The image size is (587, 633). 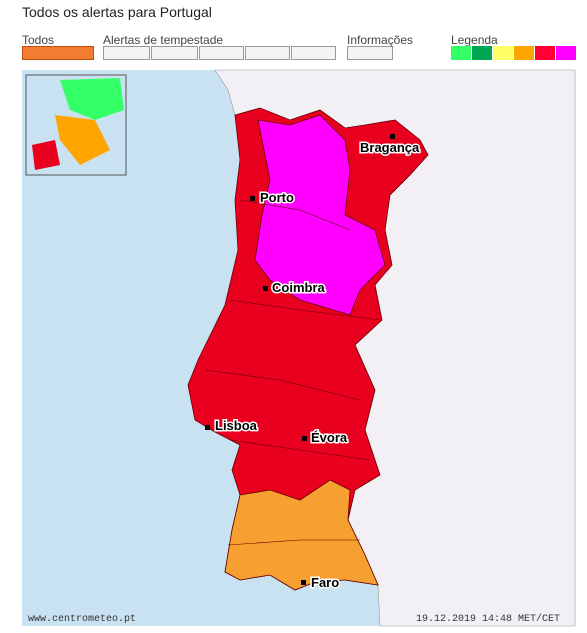 What do you see at coordinates (370, 53) in the screenshot?
I see `info-button` at bounding box center [370, 53].